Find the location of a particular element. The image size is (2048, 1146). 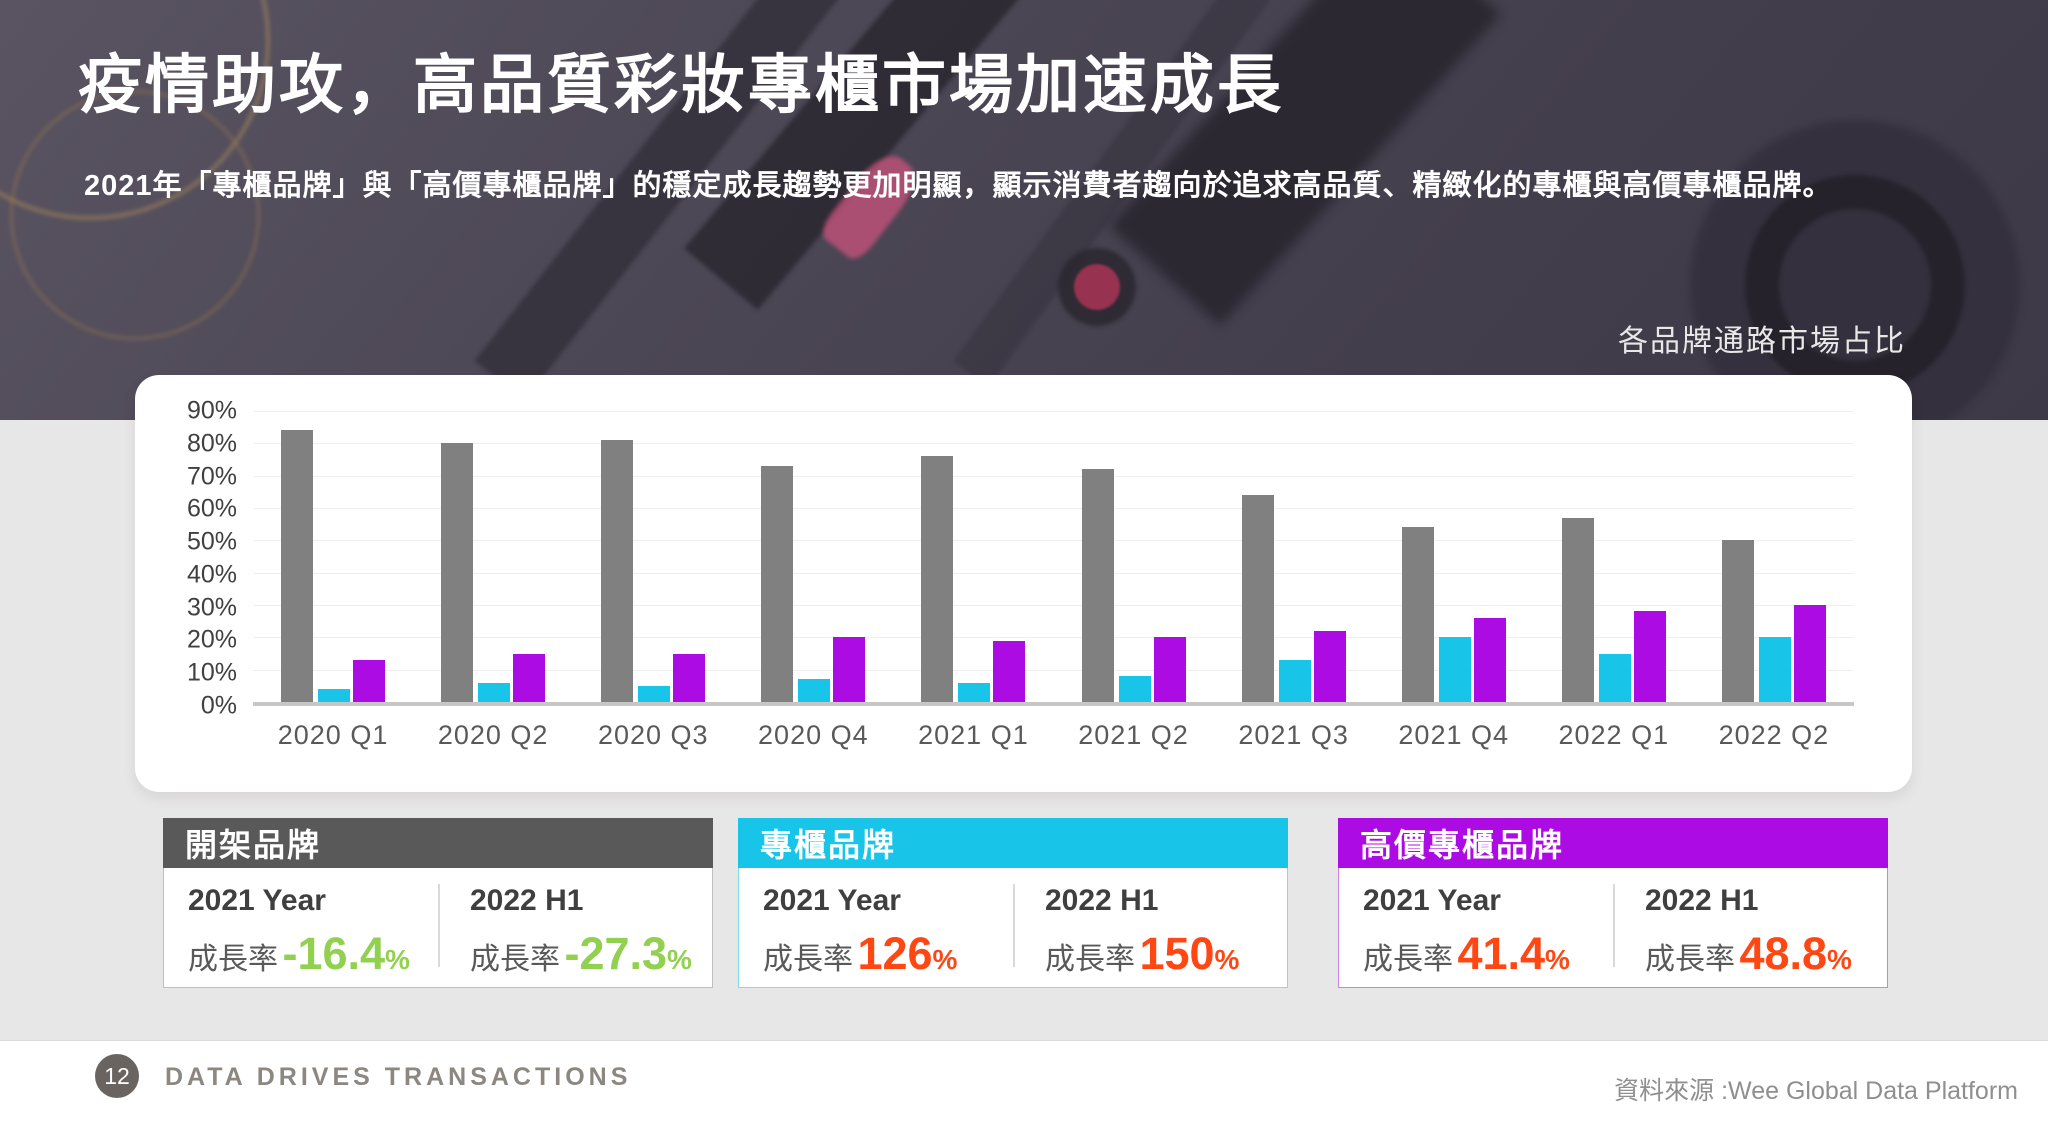

y-tick-label: 50% is located at coordinates (211, 541).